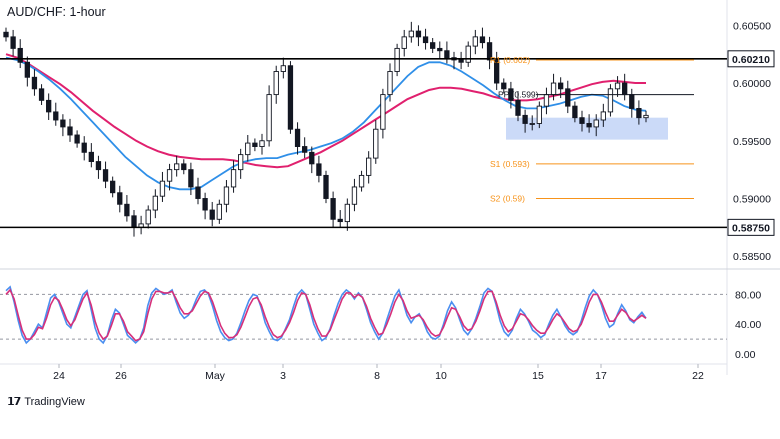  Describe the element at coordinates (59, 376) in the screenshot. I see `time-tick-label: 24` at that location.